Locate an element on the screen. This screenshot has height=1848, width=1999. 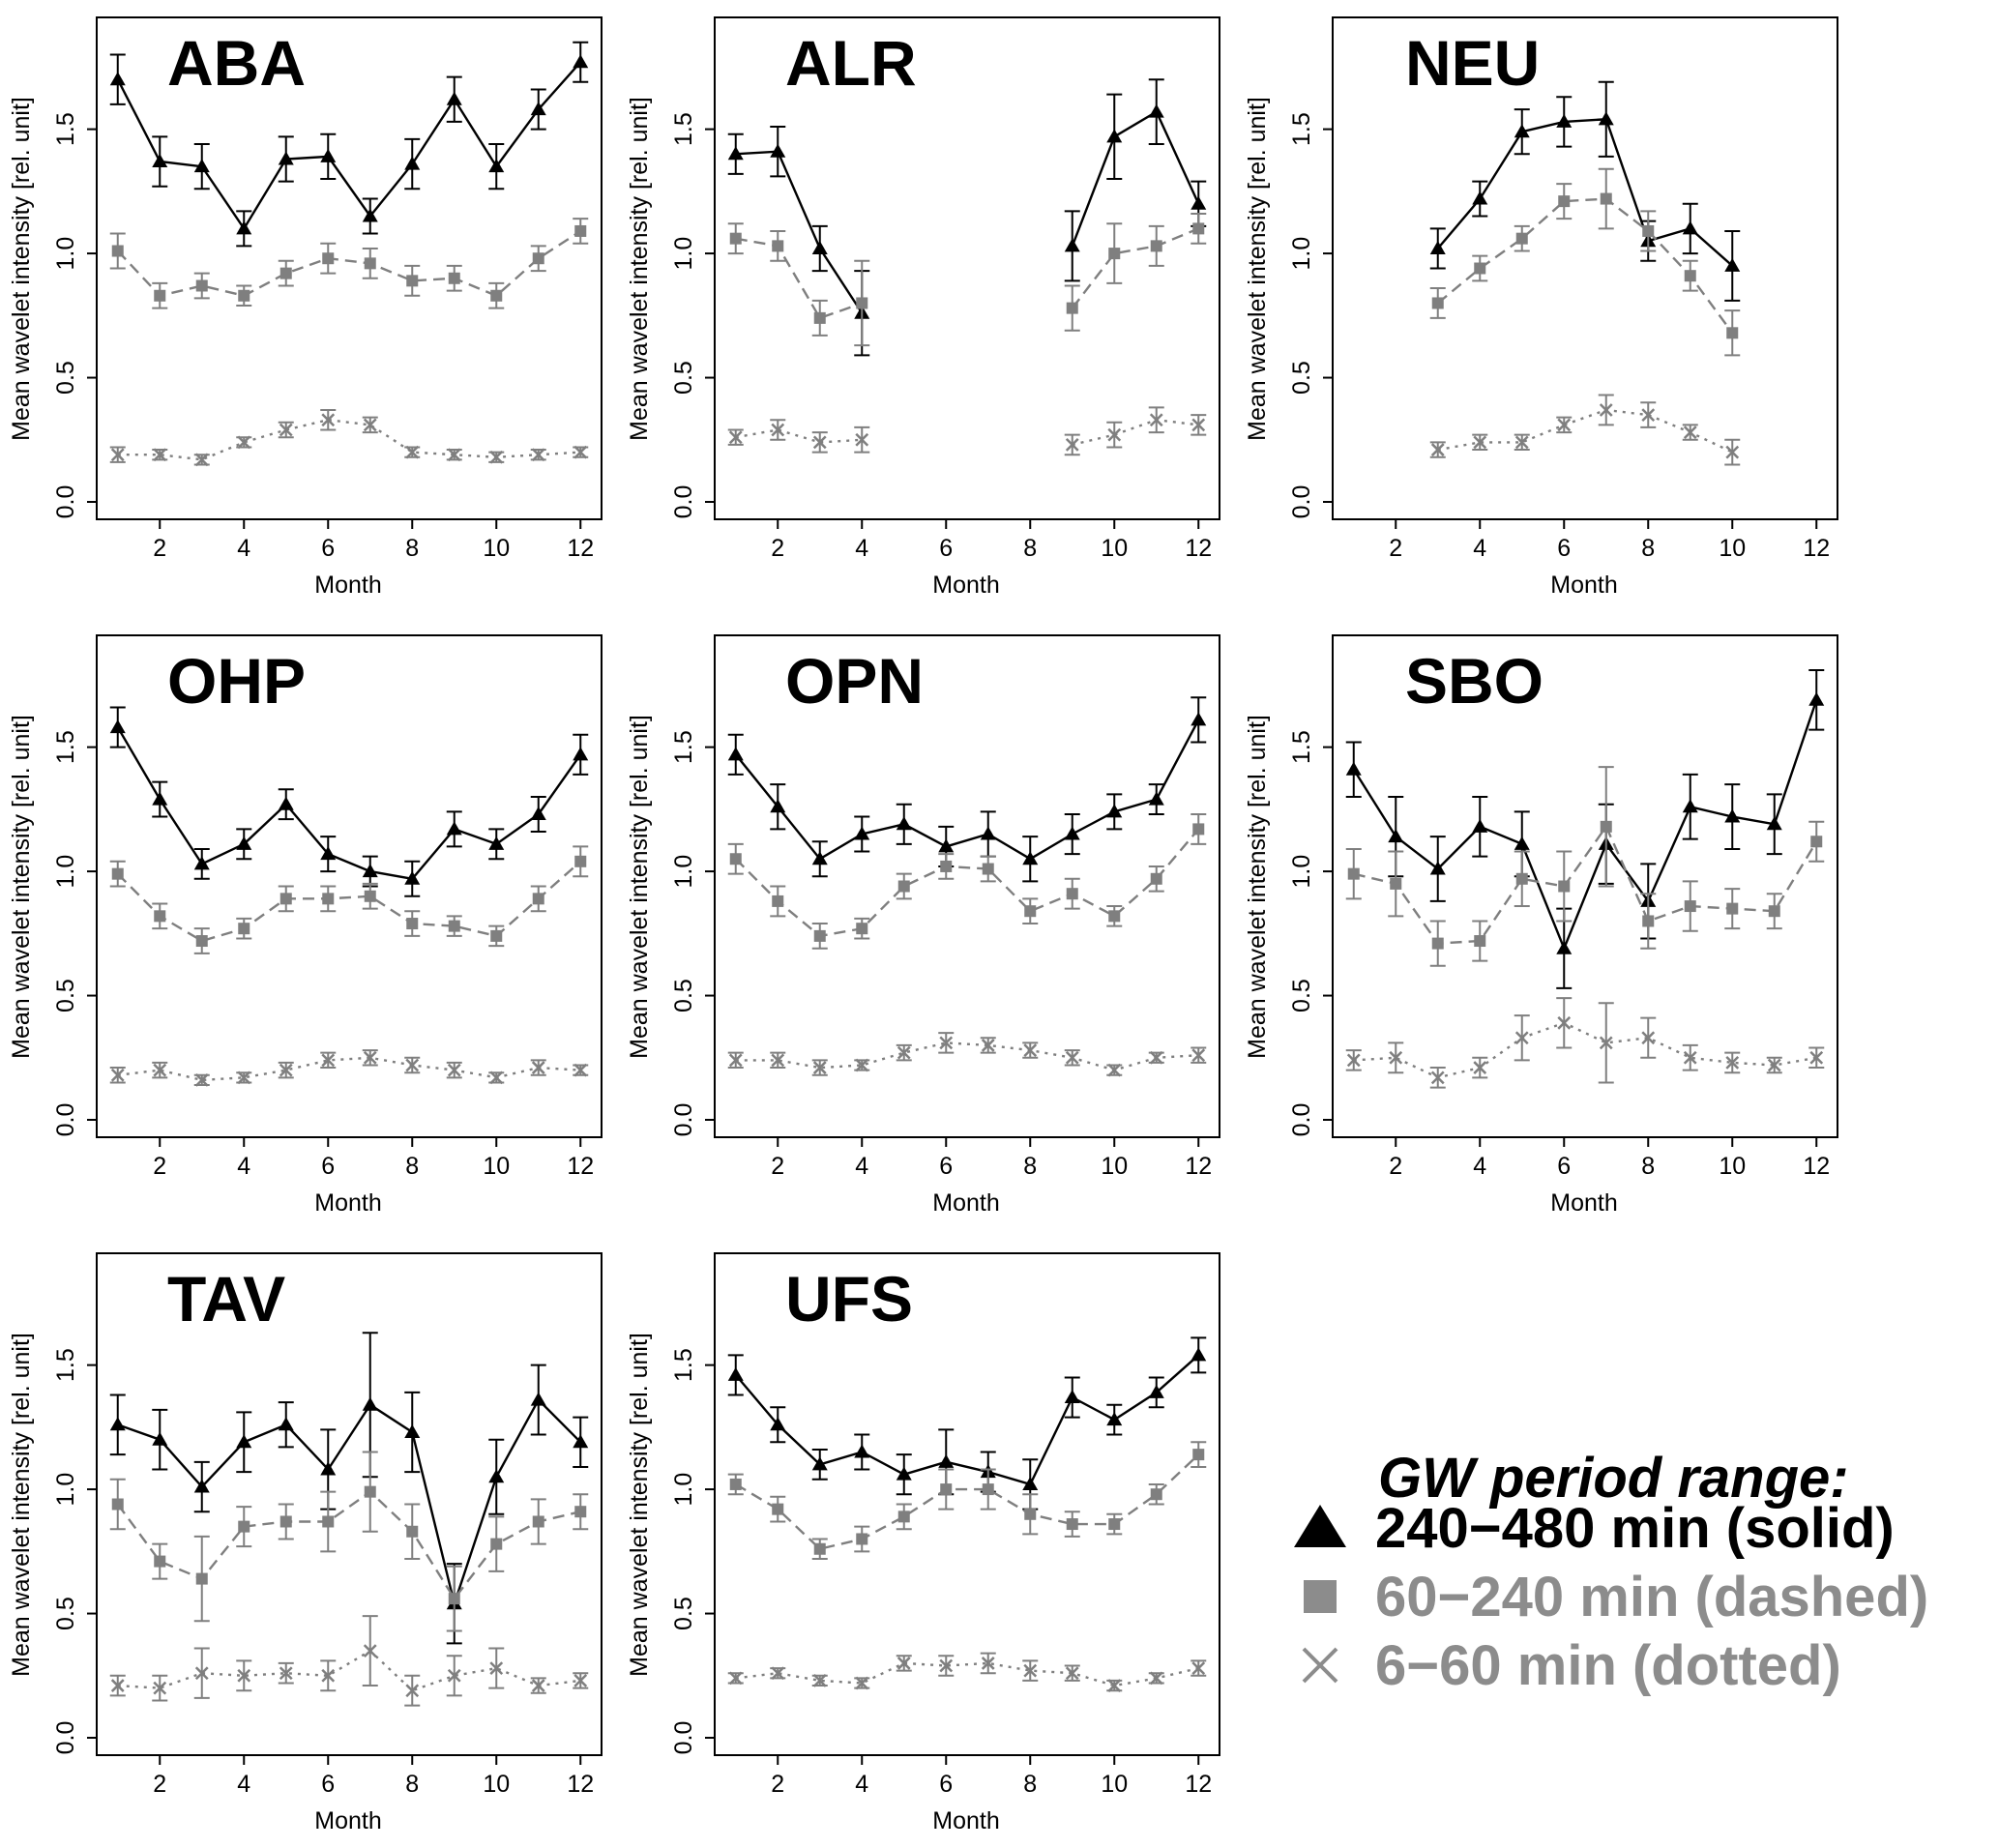
panel-frame is located at coordinates (967, 1504).